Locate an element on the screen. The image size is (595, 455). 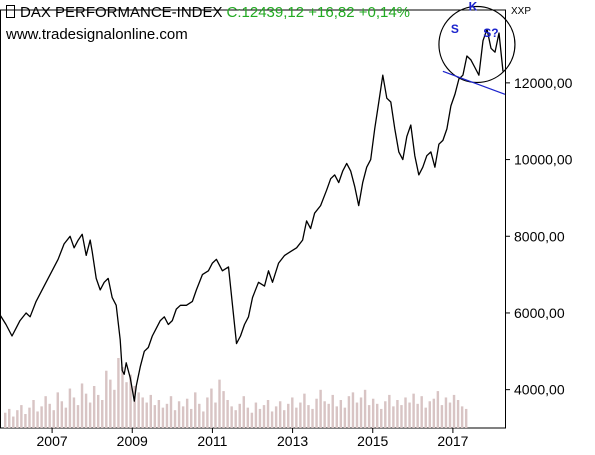
x-tick-label: 2015 is located at coordinates (372, 441).